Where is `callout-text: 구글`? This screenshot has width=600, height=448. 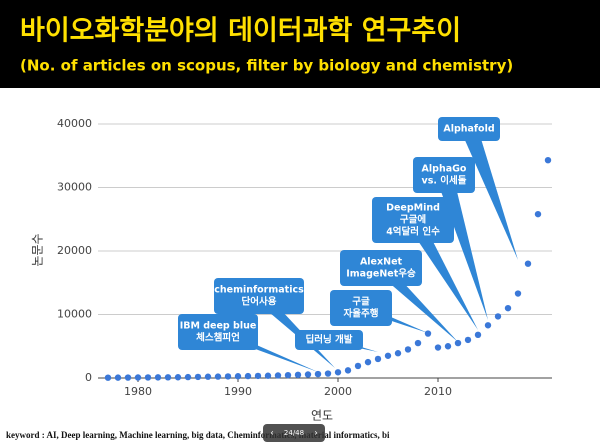
callout-text: 구글 is located at coordinates (361, 302).